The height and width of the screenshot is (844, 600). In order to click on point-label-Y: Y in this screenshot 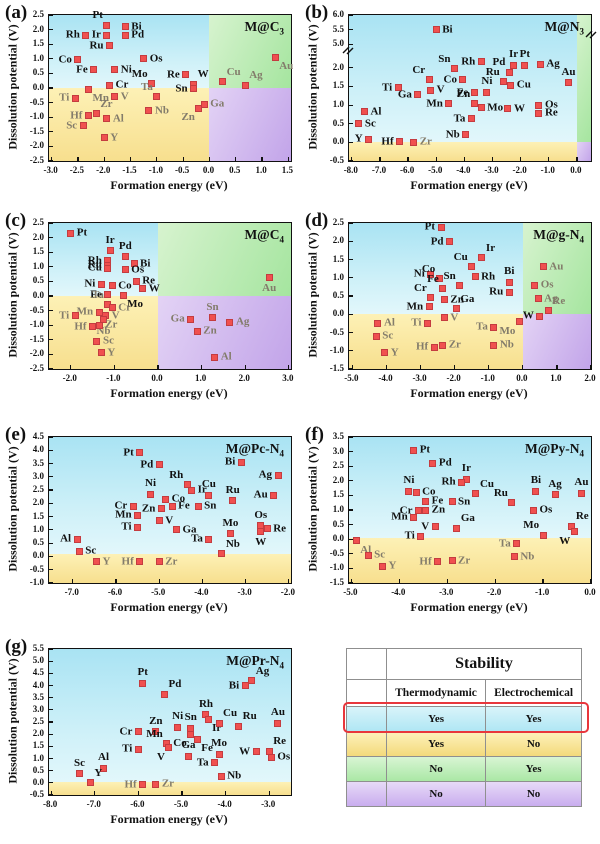, I will do `click(98, 772)`.